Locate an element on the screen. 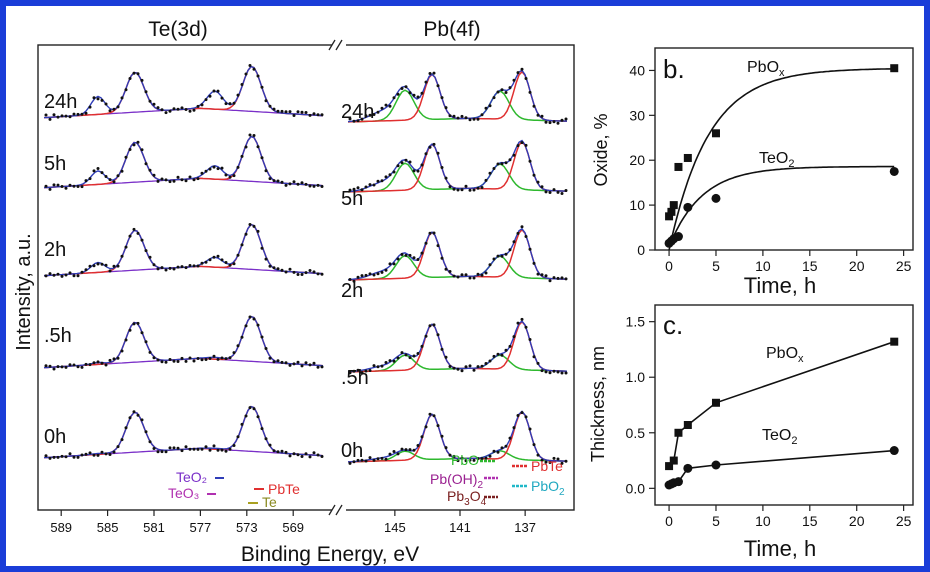 This screenshot has width=930, height=572. x-tick-label: 20 is located at coordinates (857, 266).